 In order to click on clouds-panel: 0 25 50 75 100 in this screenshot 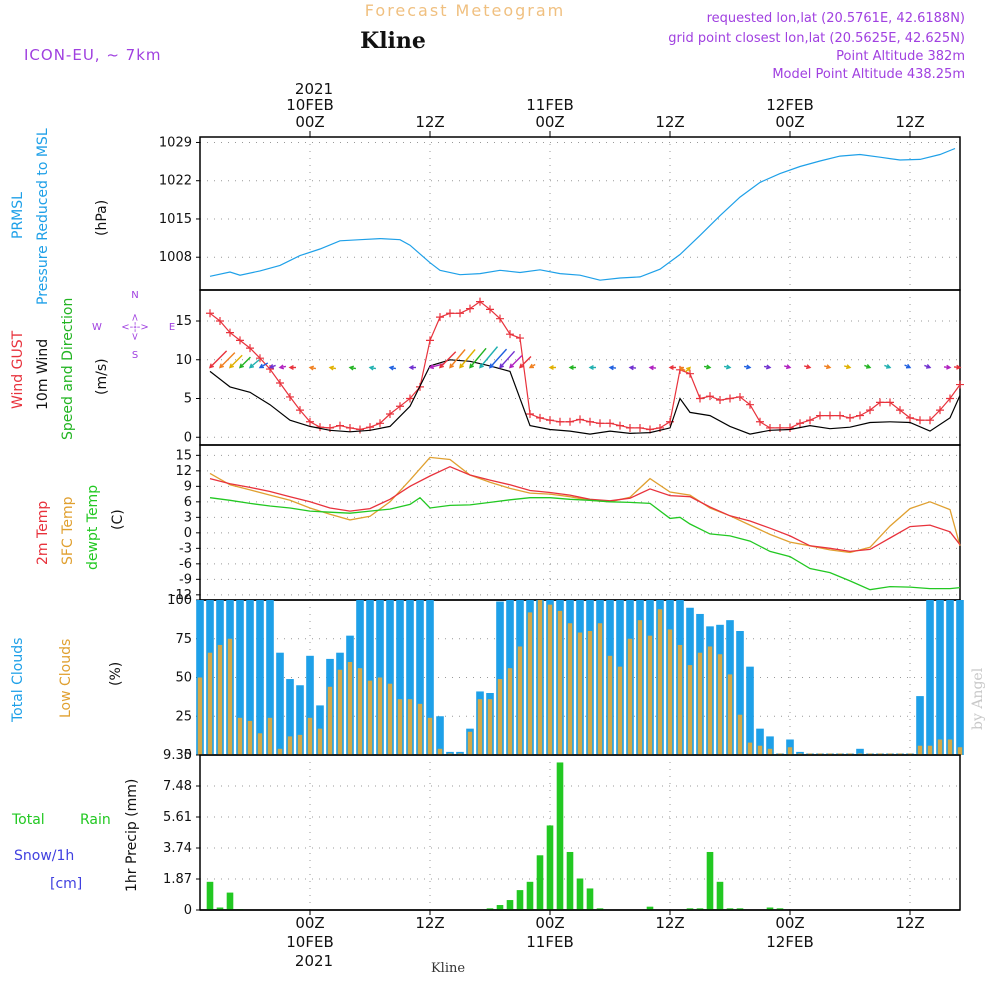, I will do `click(565, 678)`.